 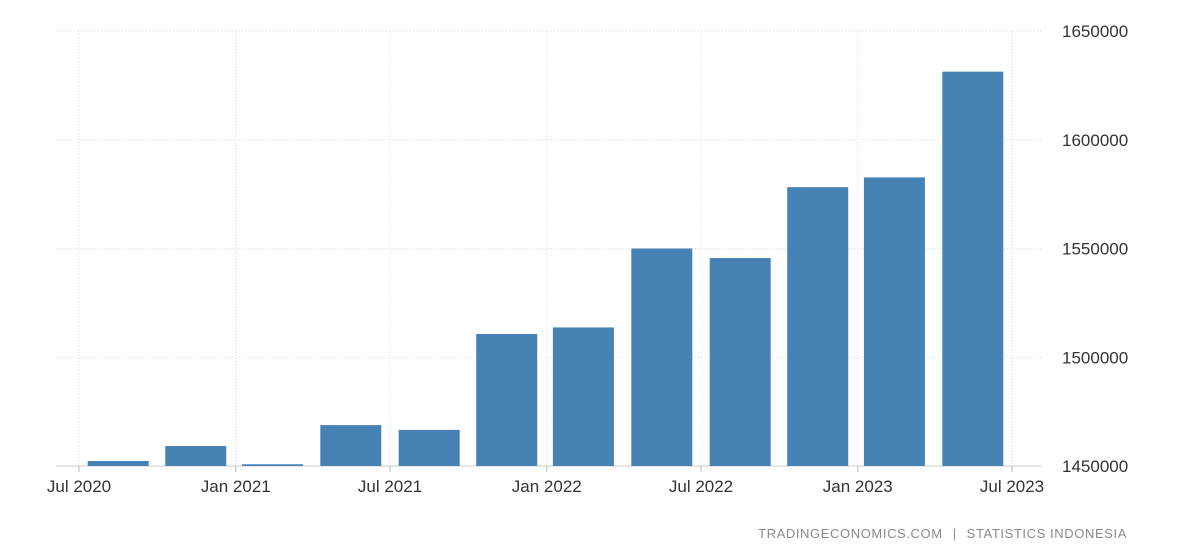 I want to click on x-tick-label: Jan 2021, so click(x=236, y=486).